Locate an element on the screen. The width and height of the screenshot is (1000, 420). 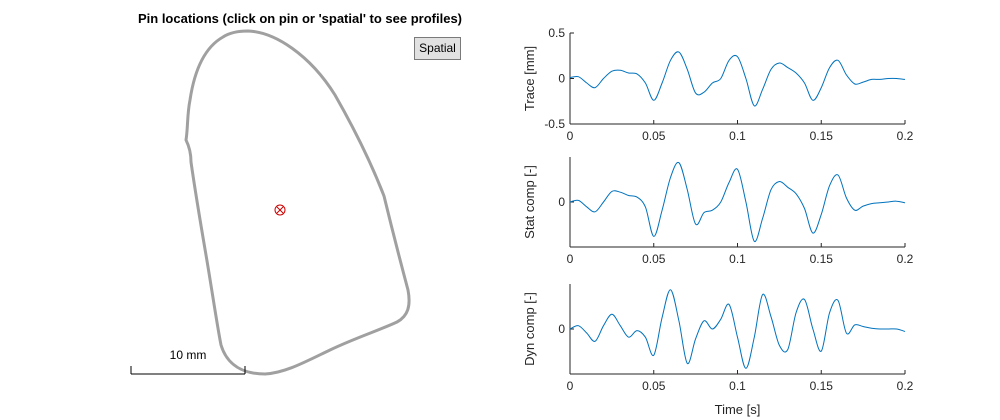
x-axis-label: Time [s] is located at coordinates (738, 409).